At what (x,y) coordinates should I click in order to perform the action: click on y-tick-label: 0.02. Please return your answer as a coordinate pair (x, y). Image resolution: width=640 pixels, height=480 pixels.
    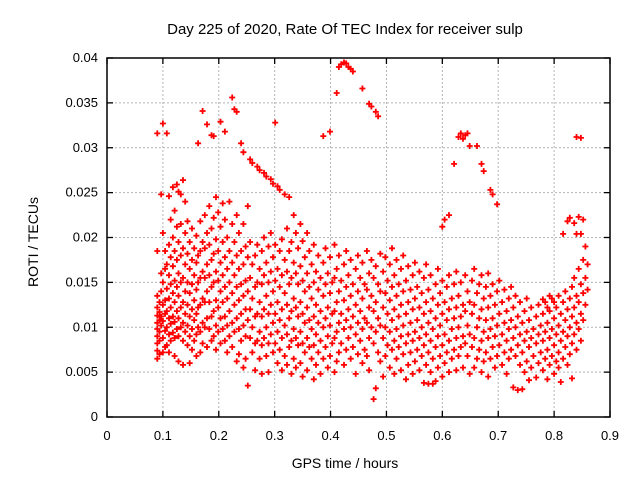
    Looking at the image, I should click on (85, 237).